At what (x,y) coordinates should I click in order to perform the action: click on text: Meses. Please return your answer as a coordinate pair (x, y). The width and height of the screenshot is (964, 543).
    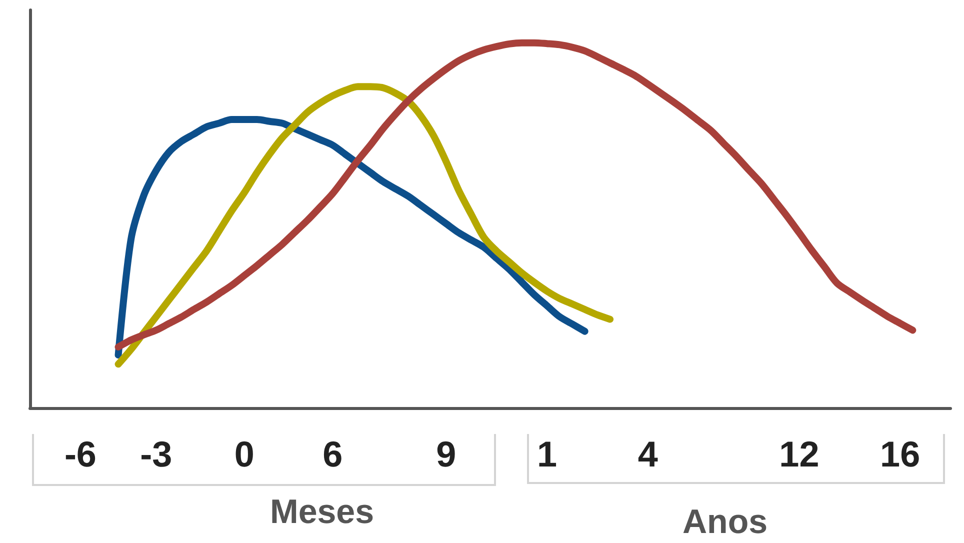
    Looking at the image, I should click on (322, 512).